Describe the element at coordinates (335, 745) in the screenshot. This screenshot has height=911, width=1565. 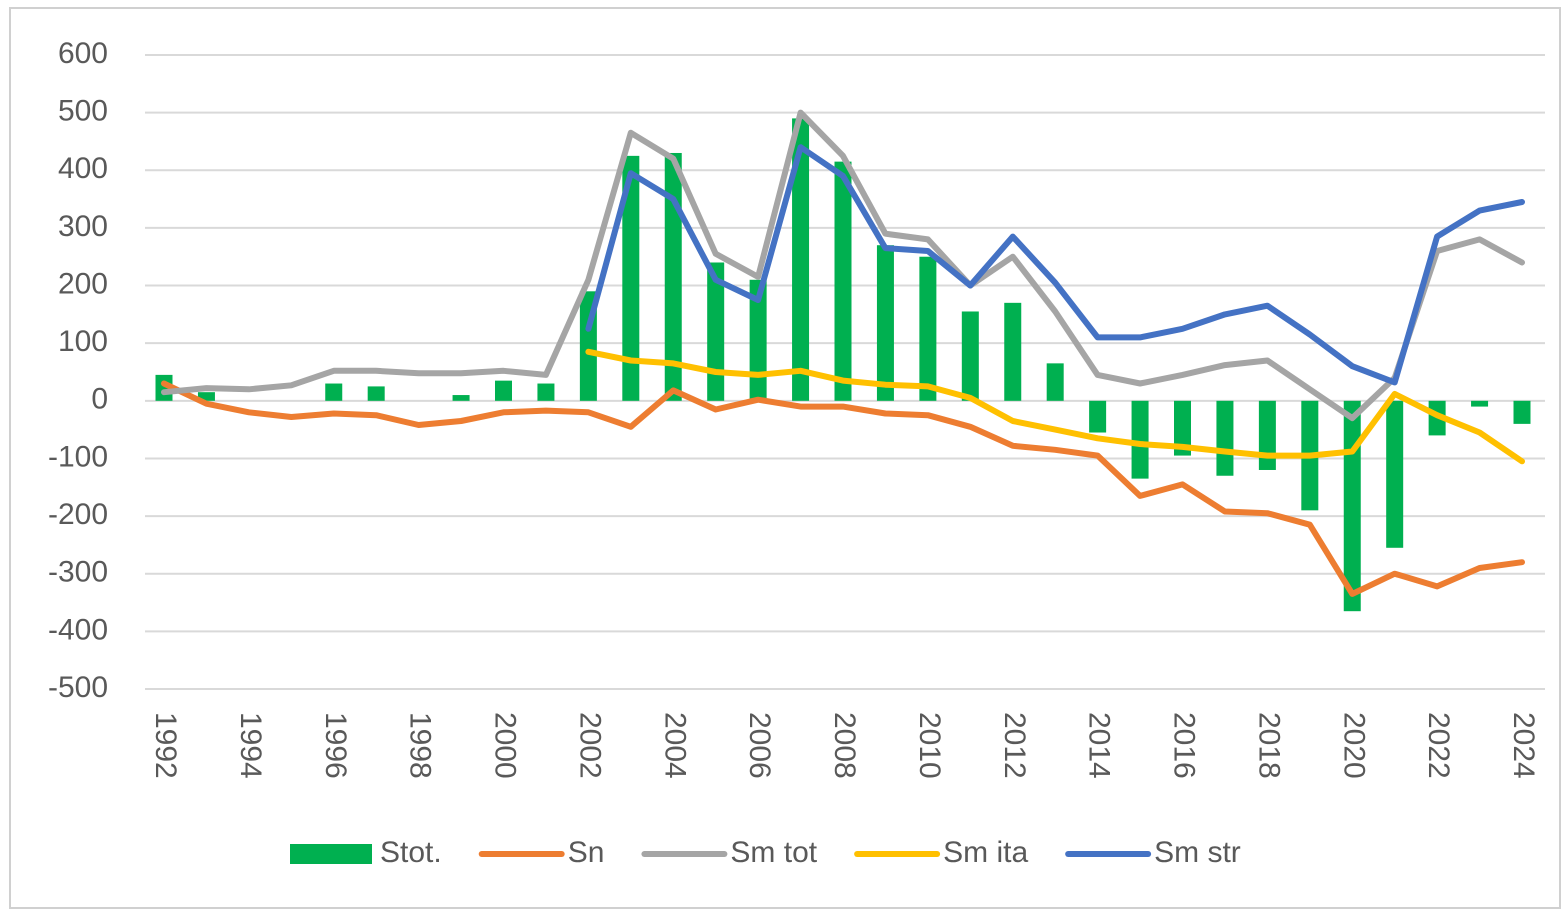
I see `x-tick-label: 1996` at that location.